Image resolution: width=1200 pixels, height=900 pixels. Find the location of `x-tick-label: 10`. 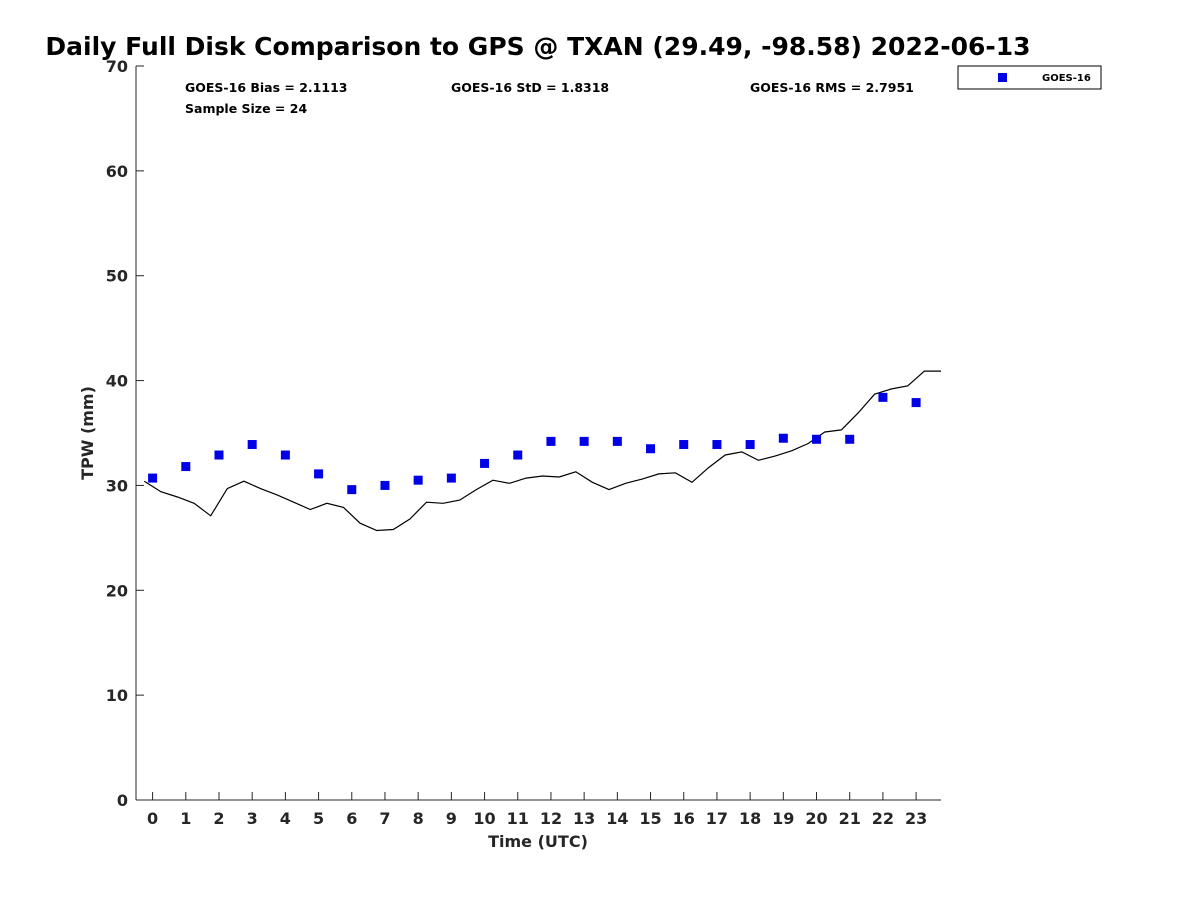

x-tick-label: 10 is located at coordinates (484, 818).